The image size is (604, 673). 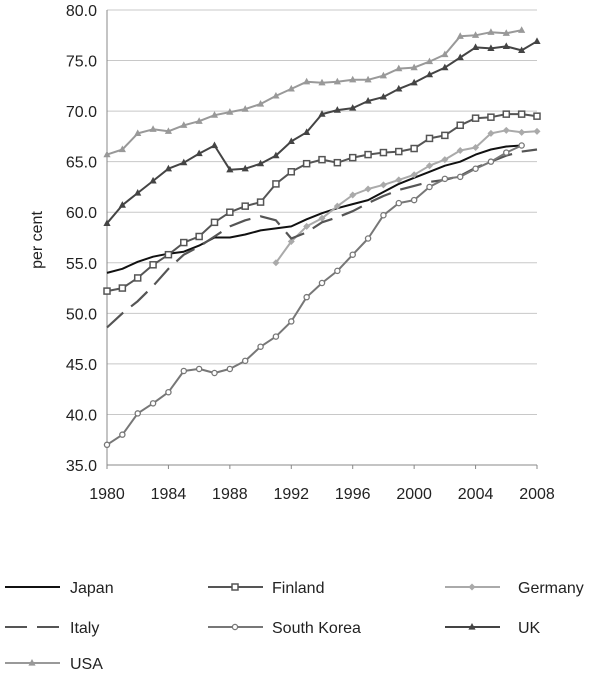 What do you see at coordinates (406, 196) in the screenshot?
I see `series-germany` at bounding box center [406, 196].